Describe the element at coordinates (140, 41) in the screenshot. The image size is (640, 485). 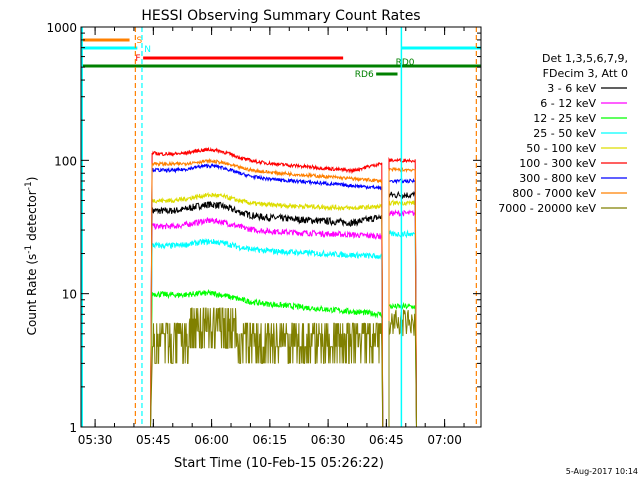
I see `flag-label-s: S` at that location.